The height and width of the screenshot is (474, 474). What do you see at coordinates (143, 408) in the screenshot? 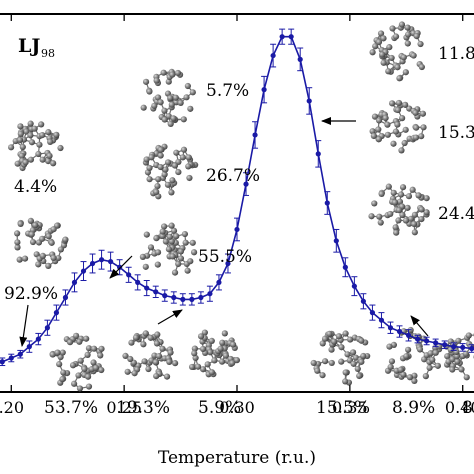
I see `annotation-label: 19.3%` at bounding box center [143, 408].